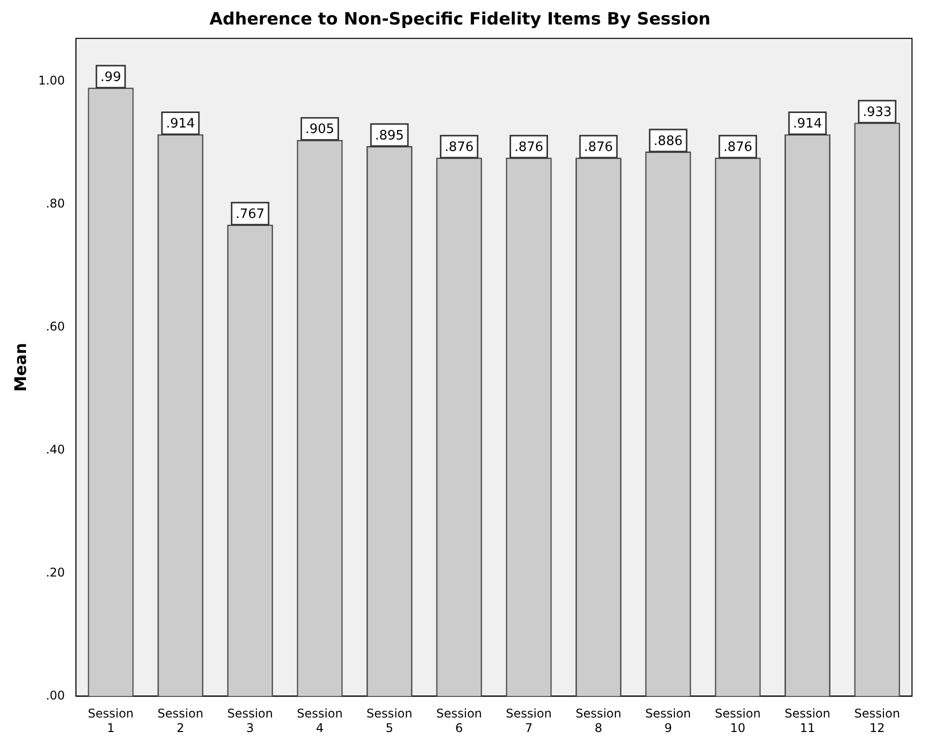  What do you see at coordinates (877, 720) in the screenshot?
I see `x-tick-label: Session 12` at bounding box center [877, 720].